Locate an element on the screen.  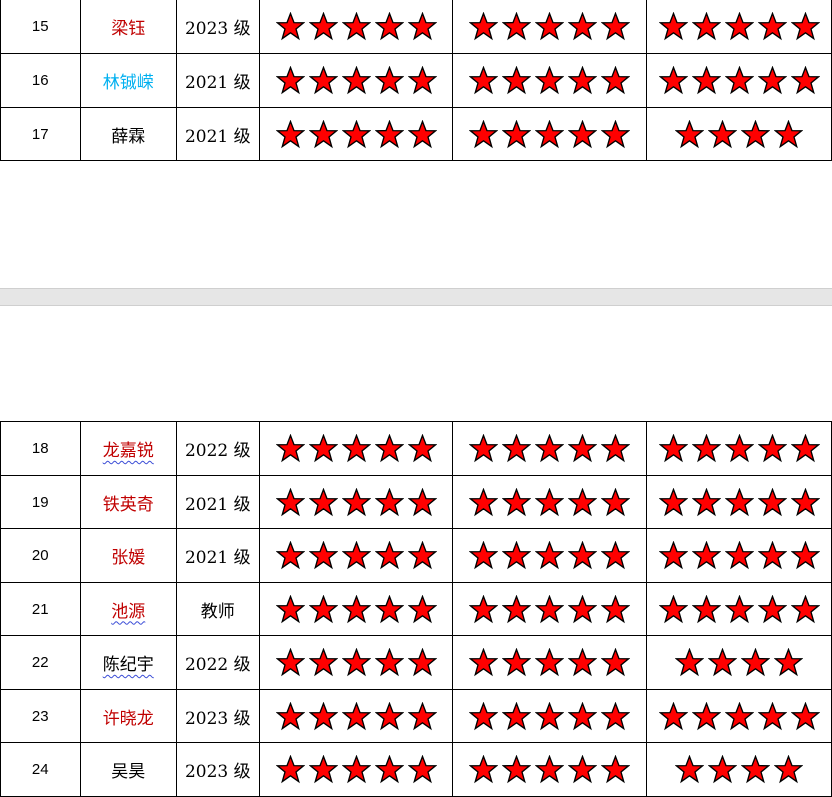
table-row: 16 林铖嵘 2021 级 is located at coordinates (416, 80).